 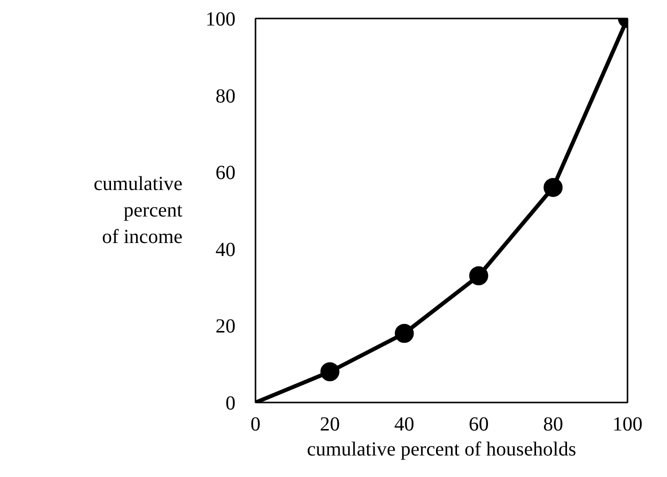 What do you see at coordinates (255, 425) in the screenshot?
I see `x-tick-label: 0` at bounding box center [255, 425].